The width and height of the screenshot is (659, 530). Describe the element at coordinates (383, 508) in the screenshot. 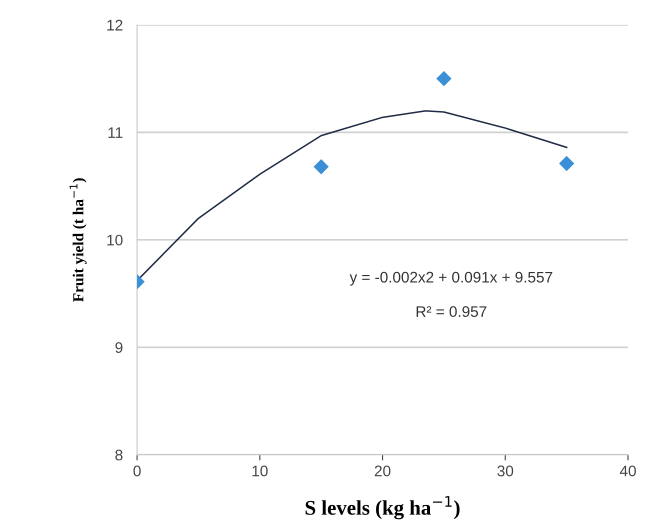

I see `x-axis-title: S levels (kg ha$^{−1}$)` at that location.